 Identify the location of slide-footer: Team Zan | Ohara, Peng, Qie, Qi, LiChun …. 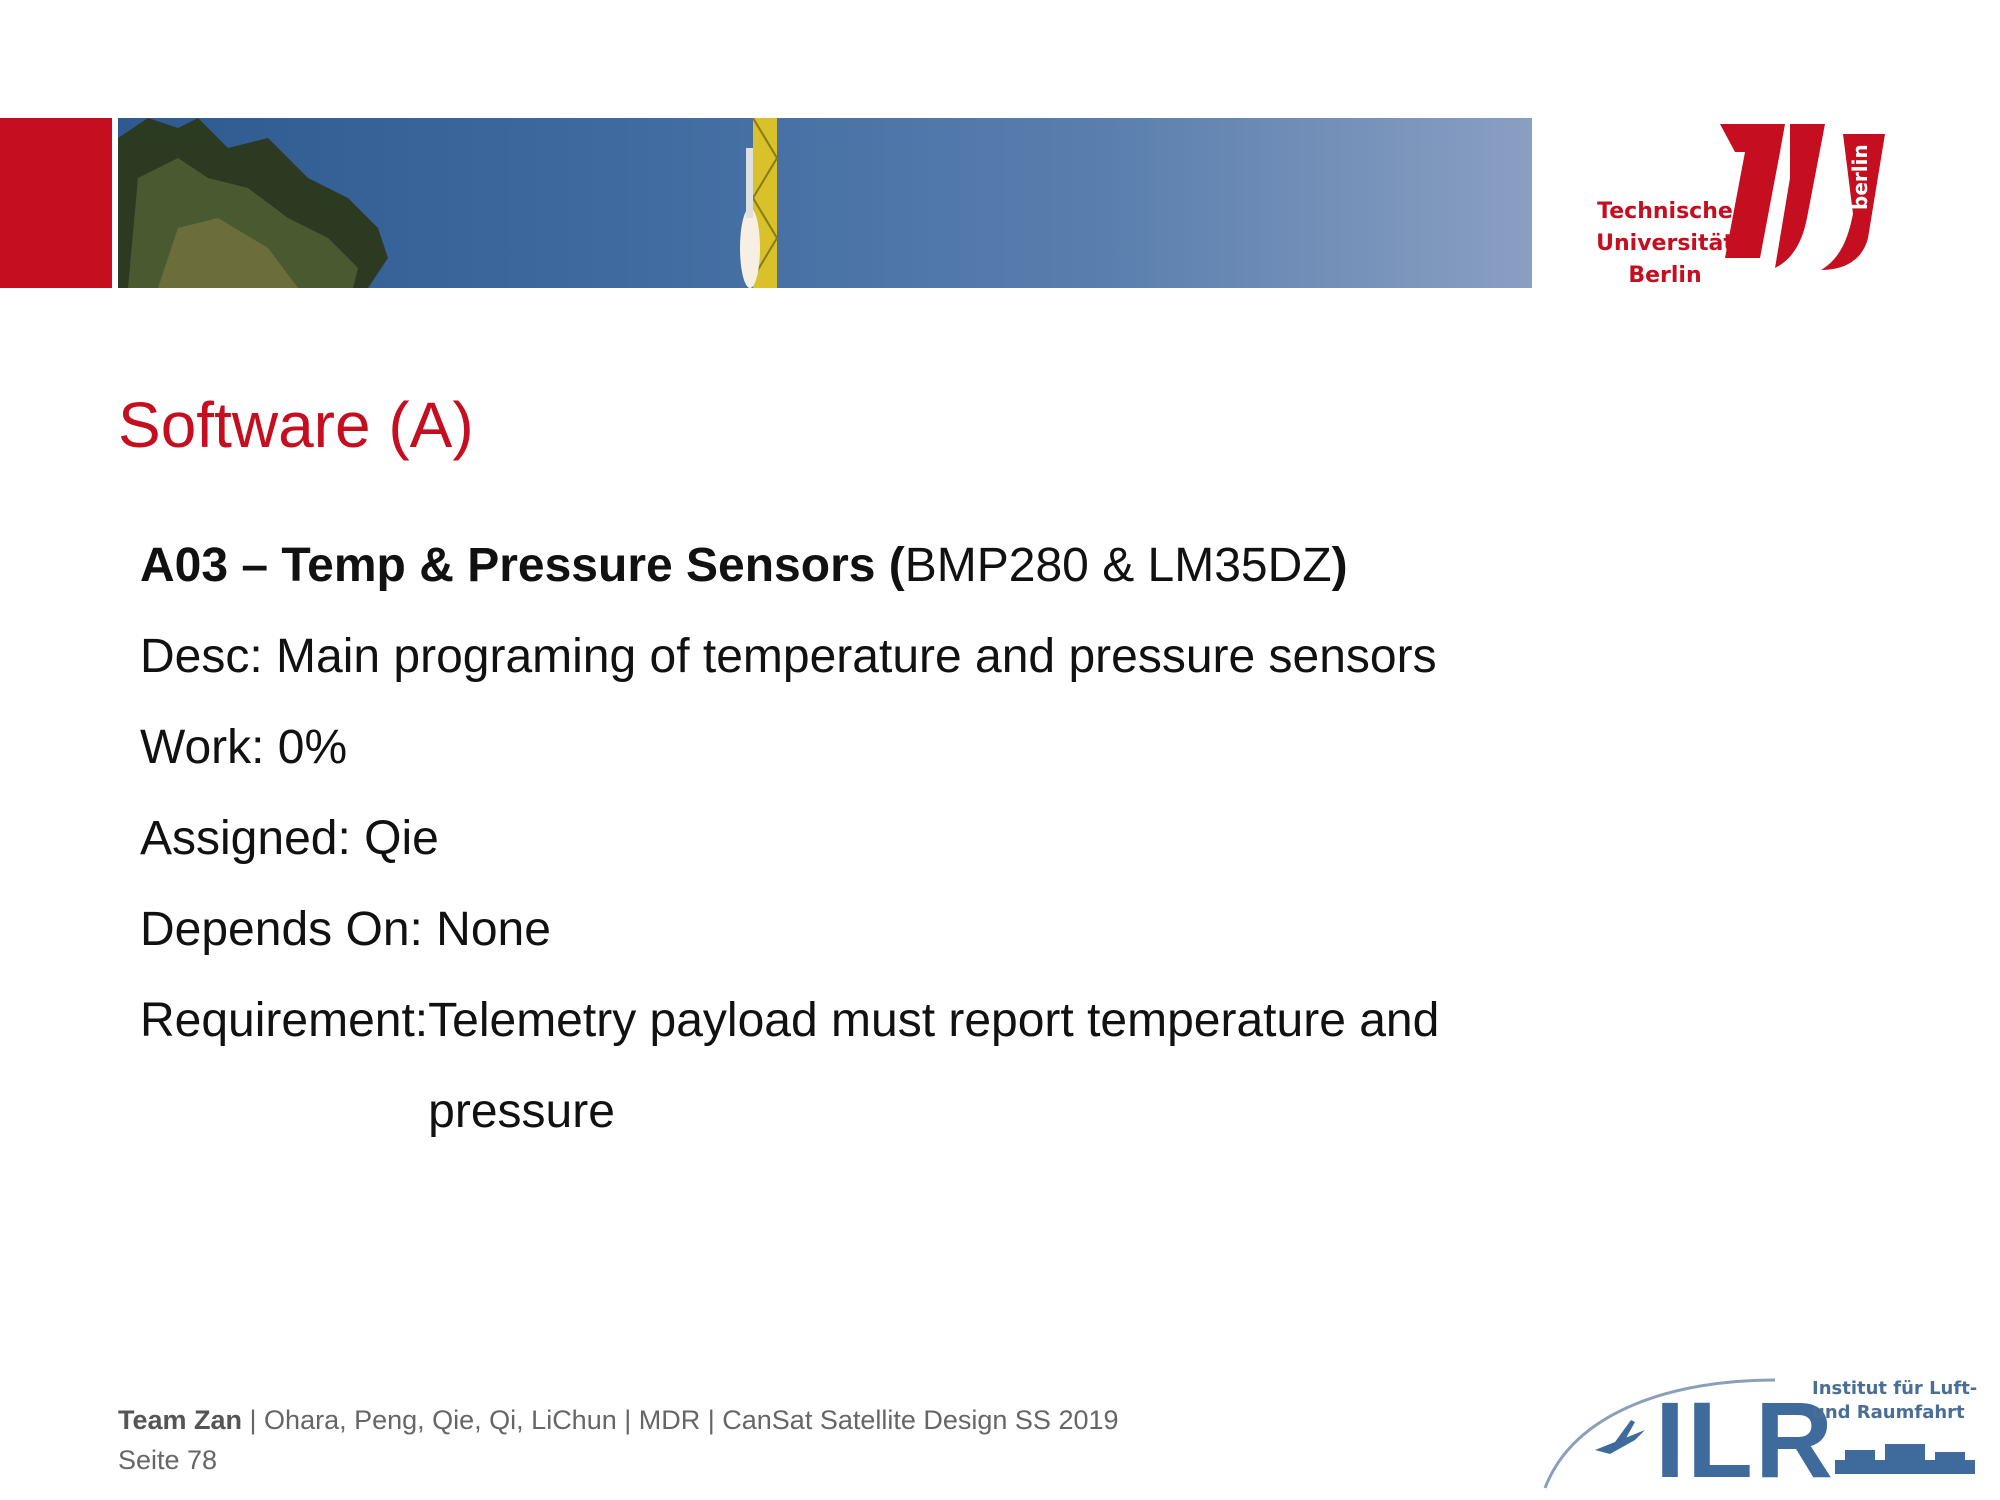
(618, 1440).